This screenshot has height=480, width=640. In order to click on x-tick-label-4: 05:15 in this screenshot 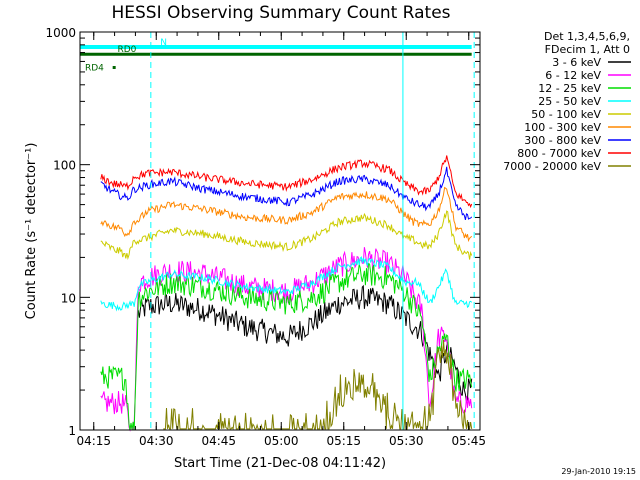, I will do `click(343, 441)`.